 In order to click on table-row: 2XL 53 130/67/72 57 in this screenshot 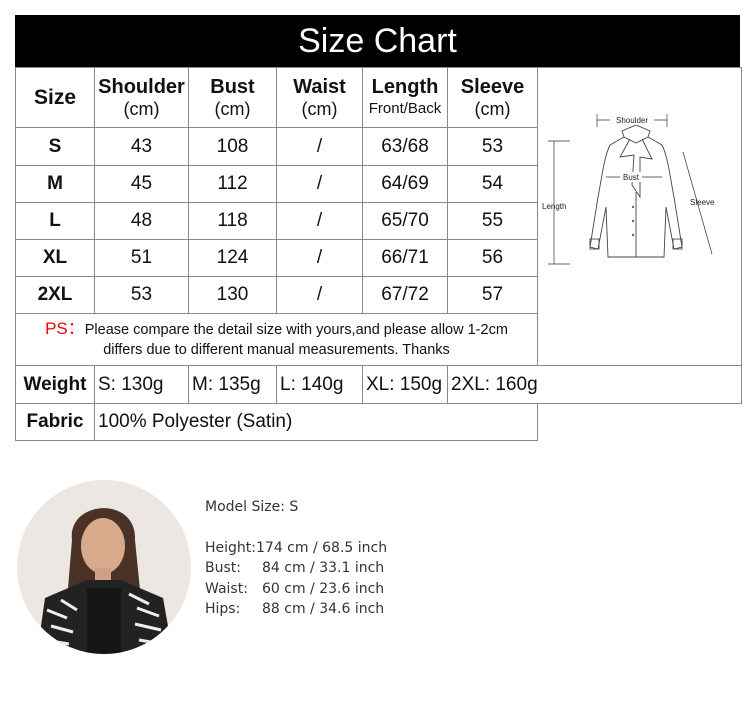, I will do `click(378, 295)`.